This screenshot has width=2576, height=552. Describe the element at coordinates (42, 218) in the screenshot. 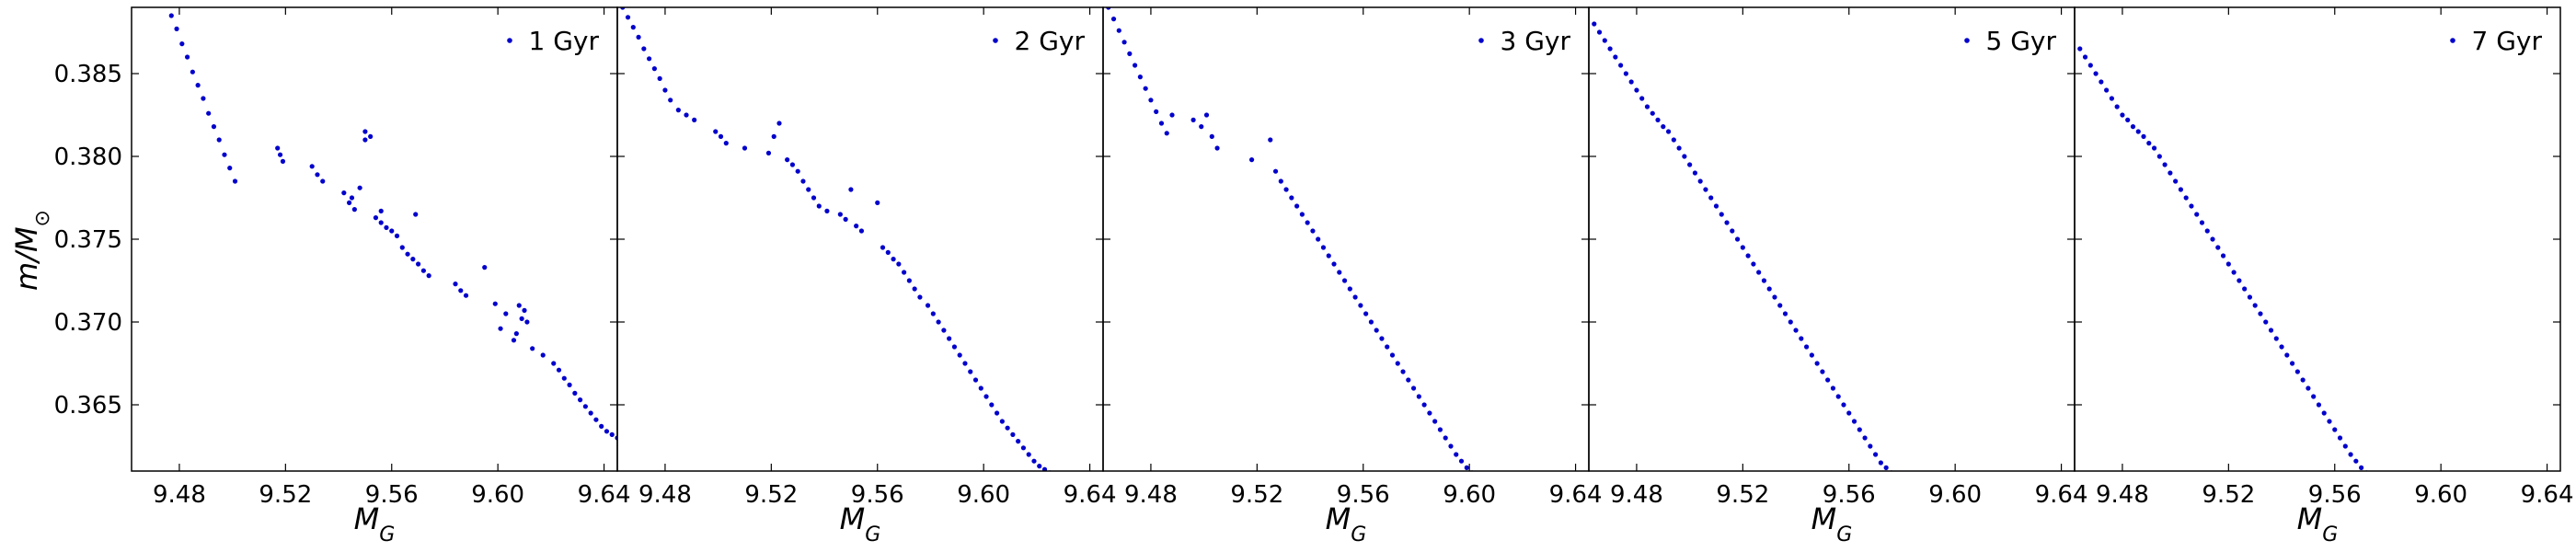

I see `y-axis-label-subscript: ⊙` at that location.